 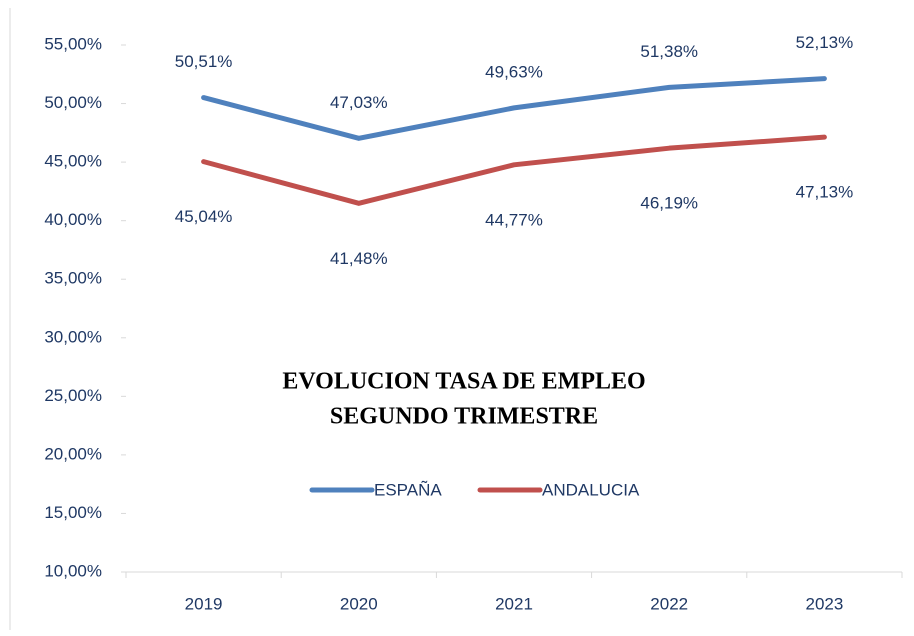 I want to click on data-label: 49,63%, so click(x=514, y=71).